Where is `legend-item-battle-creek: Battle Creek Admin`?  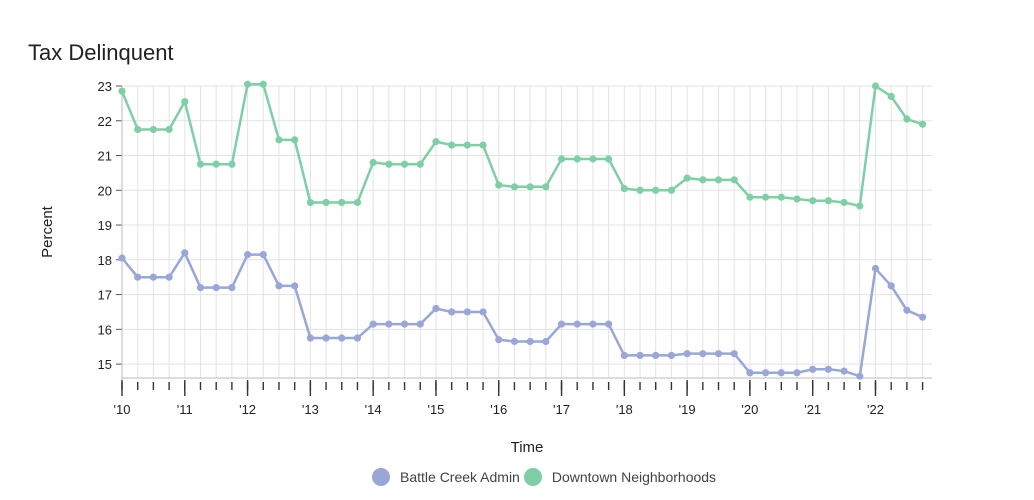 legend-item-battle-creek: Battle Creek Admin is located at coordinates (446, 477).